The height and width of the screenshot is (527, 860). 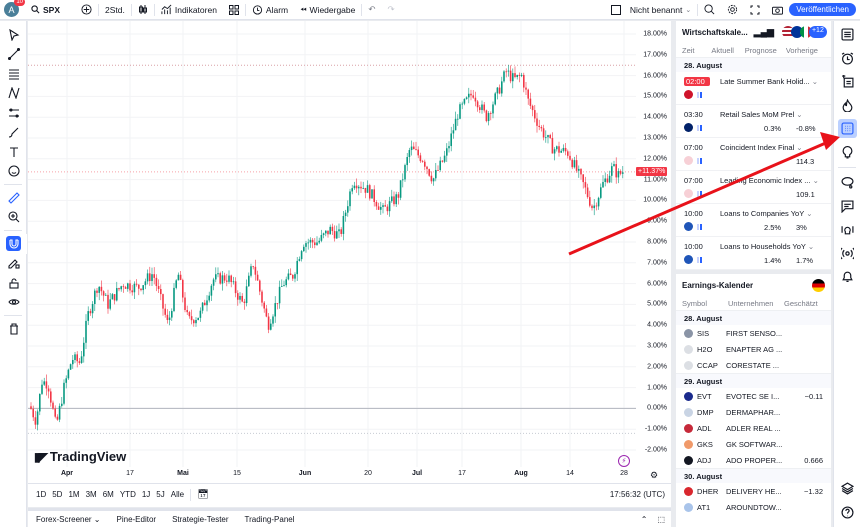 I want to click on trend-line-tool, so click(x=13, y=55).